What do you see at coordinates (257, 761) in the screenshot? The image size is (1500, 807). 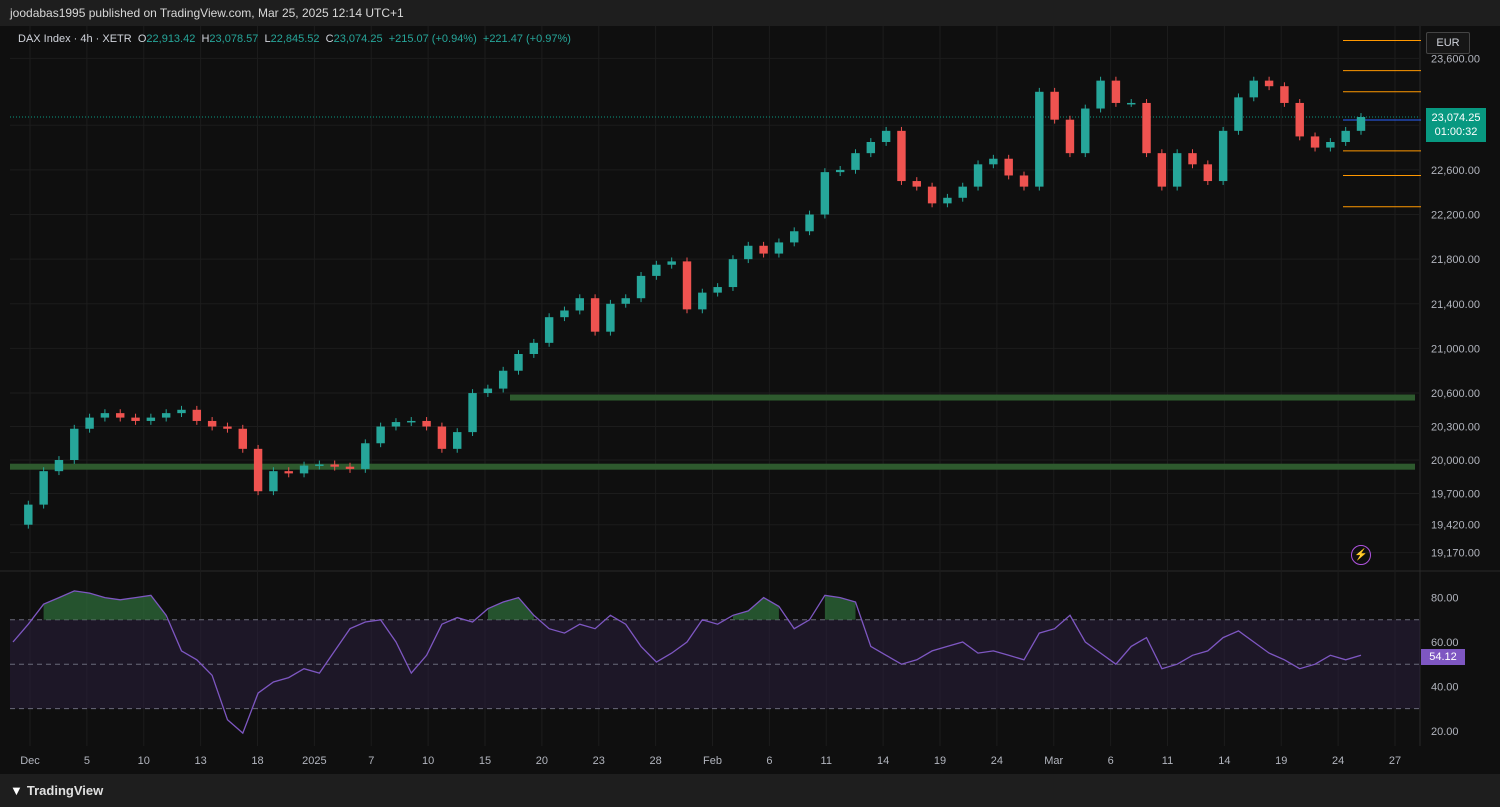 I see `x-tick-label: 18` at bounding box center [257, 761].